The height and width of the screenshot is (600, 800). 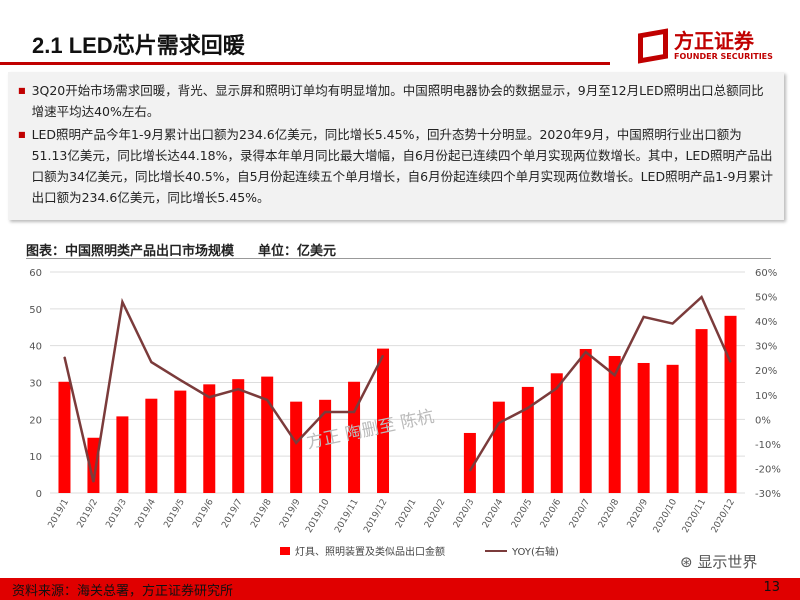 What do you see at coordinates (493, 513) in the screenshot?
I see `x-tick-label: 2020/4` at bounding box center [493, 513].